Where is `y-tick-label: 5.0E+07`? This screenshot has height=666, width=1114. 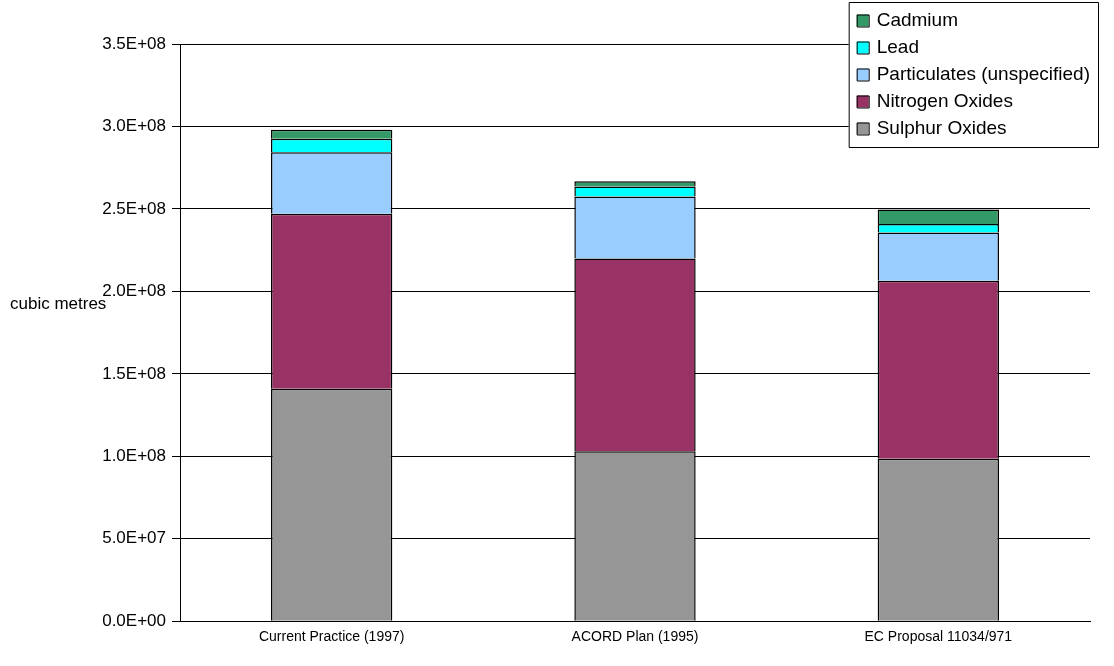
y-tick-label: 5.0E+07 is located at coordinates (134, 538).